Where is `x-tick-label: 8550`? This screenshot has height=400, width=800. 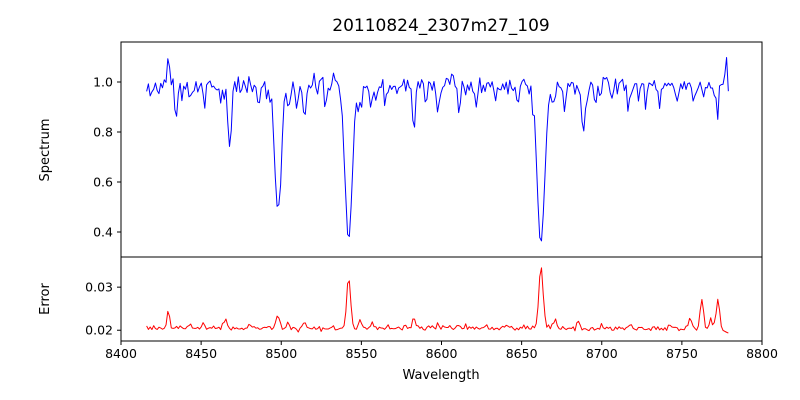 x-tick-label: 8550 is located at coordinates (361, 353).